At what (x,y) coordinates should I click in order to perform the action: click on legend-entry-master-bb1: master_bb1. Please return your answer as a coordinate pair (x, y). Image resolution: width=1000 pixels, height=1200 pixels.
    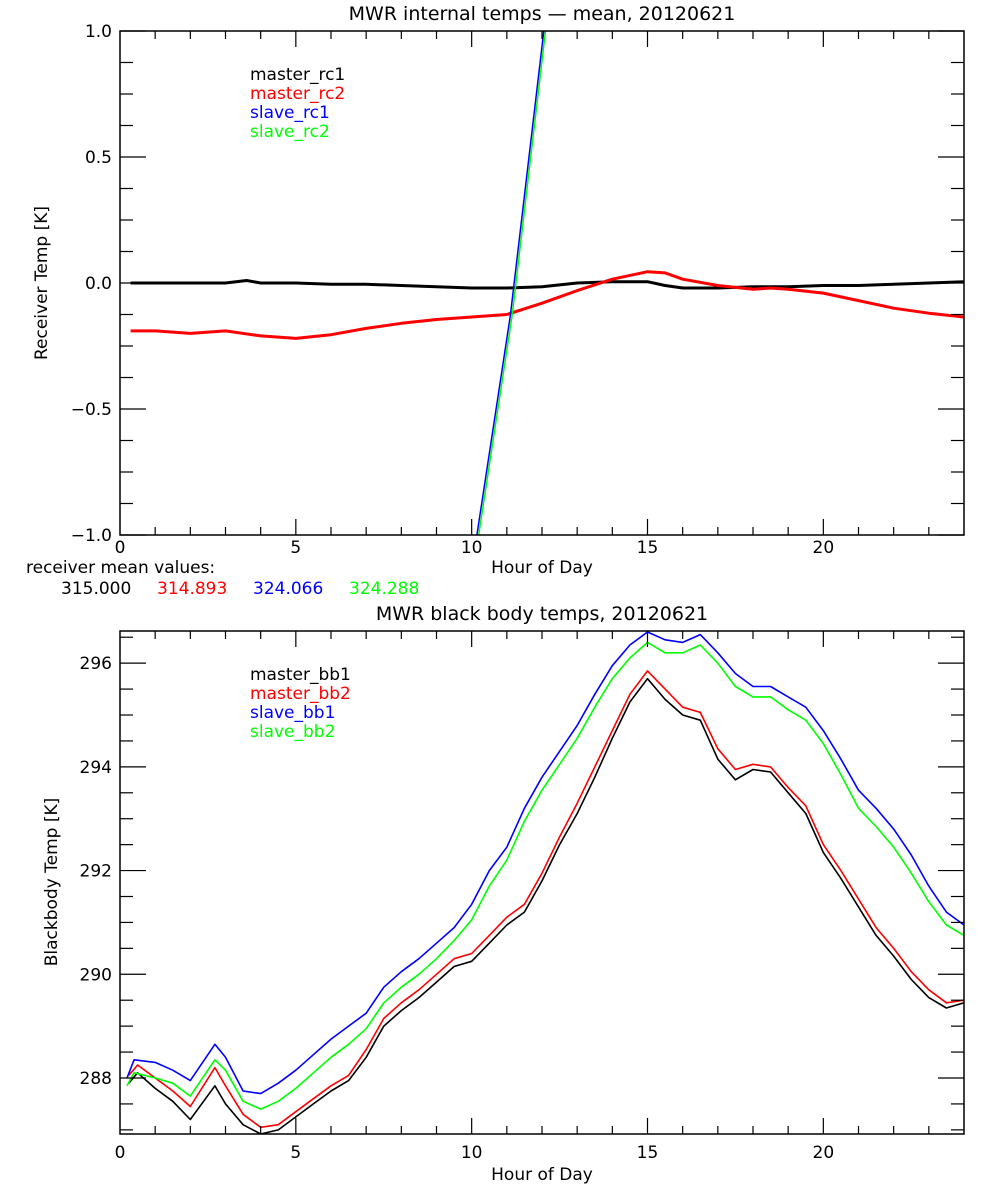
    Looking at the image, I should click on (300, 675).